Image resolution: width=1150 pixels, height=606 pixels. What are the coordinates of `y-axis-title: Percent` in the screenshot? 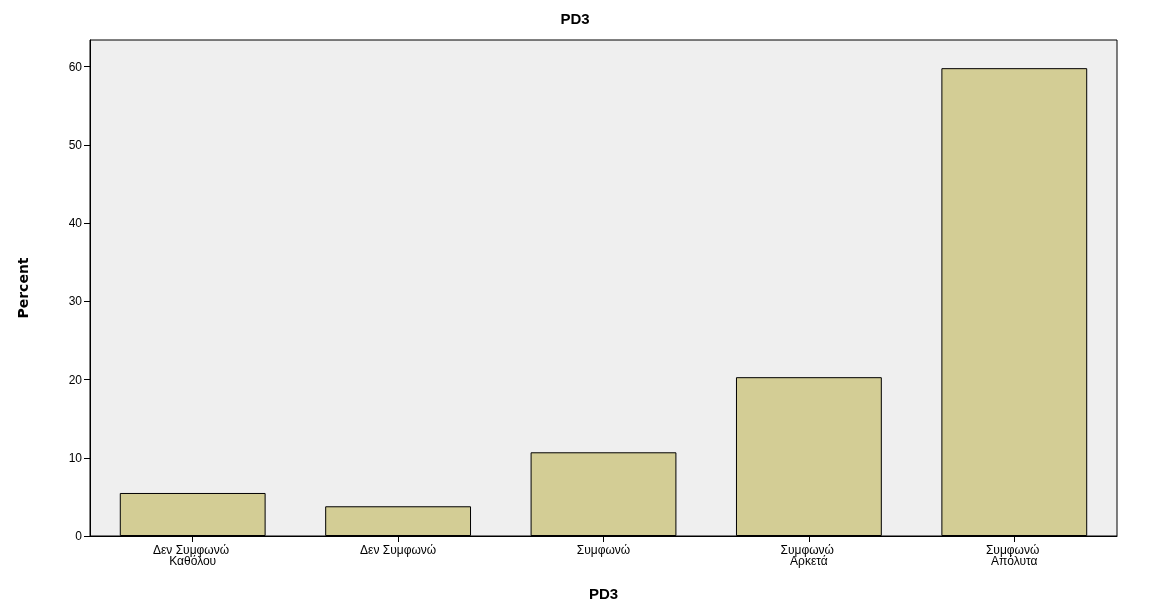 It's located at (23, 288).